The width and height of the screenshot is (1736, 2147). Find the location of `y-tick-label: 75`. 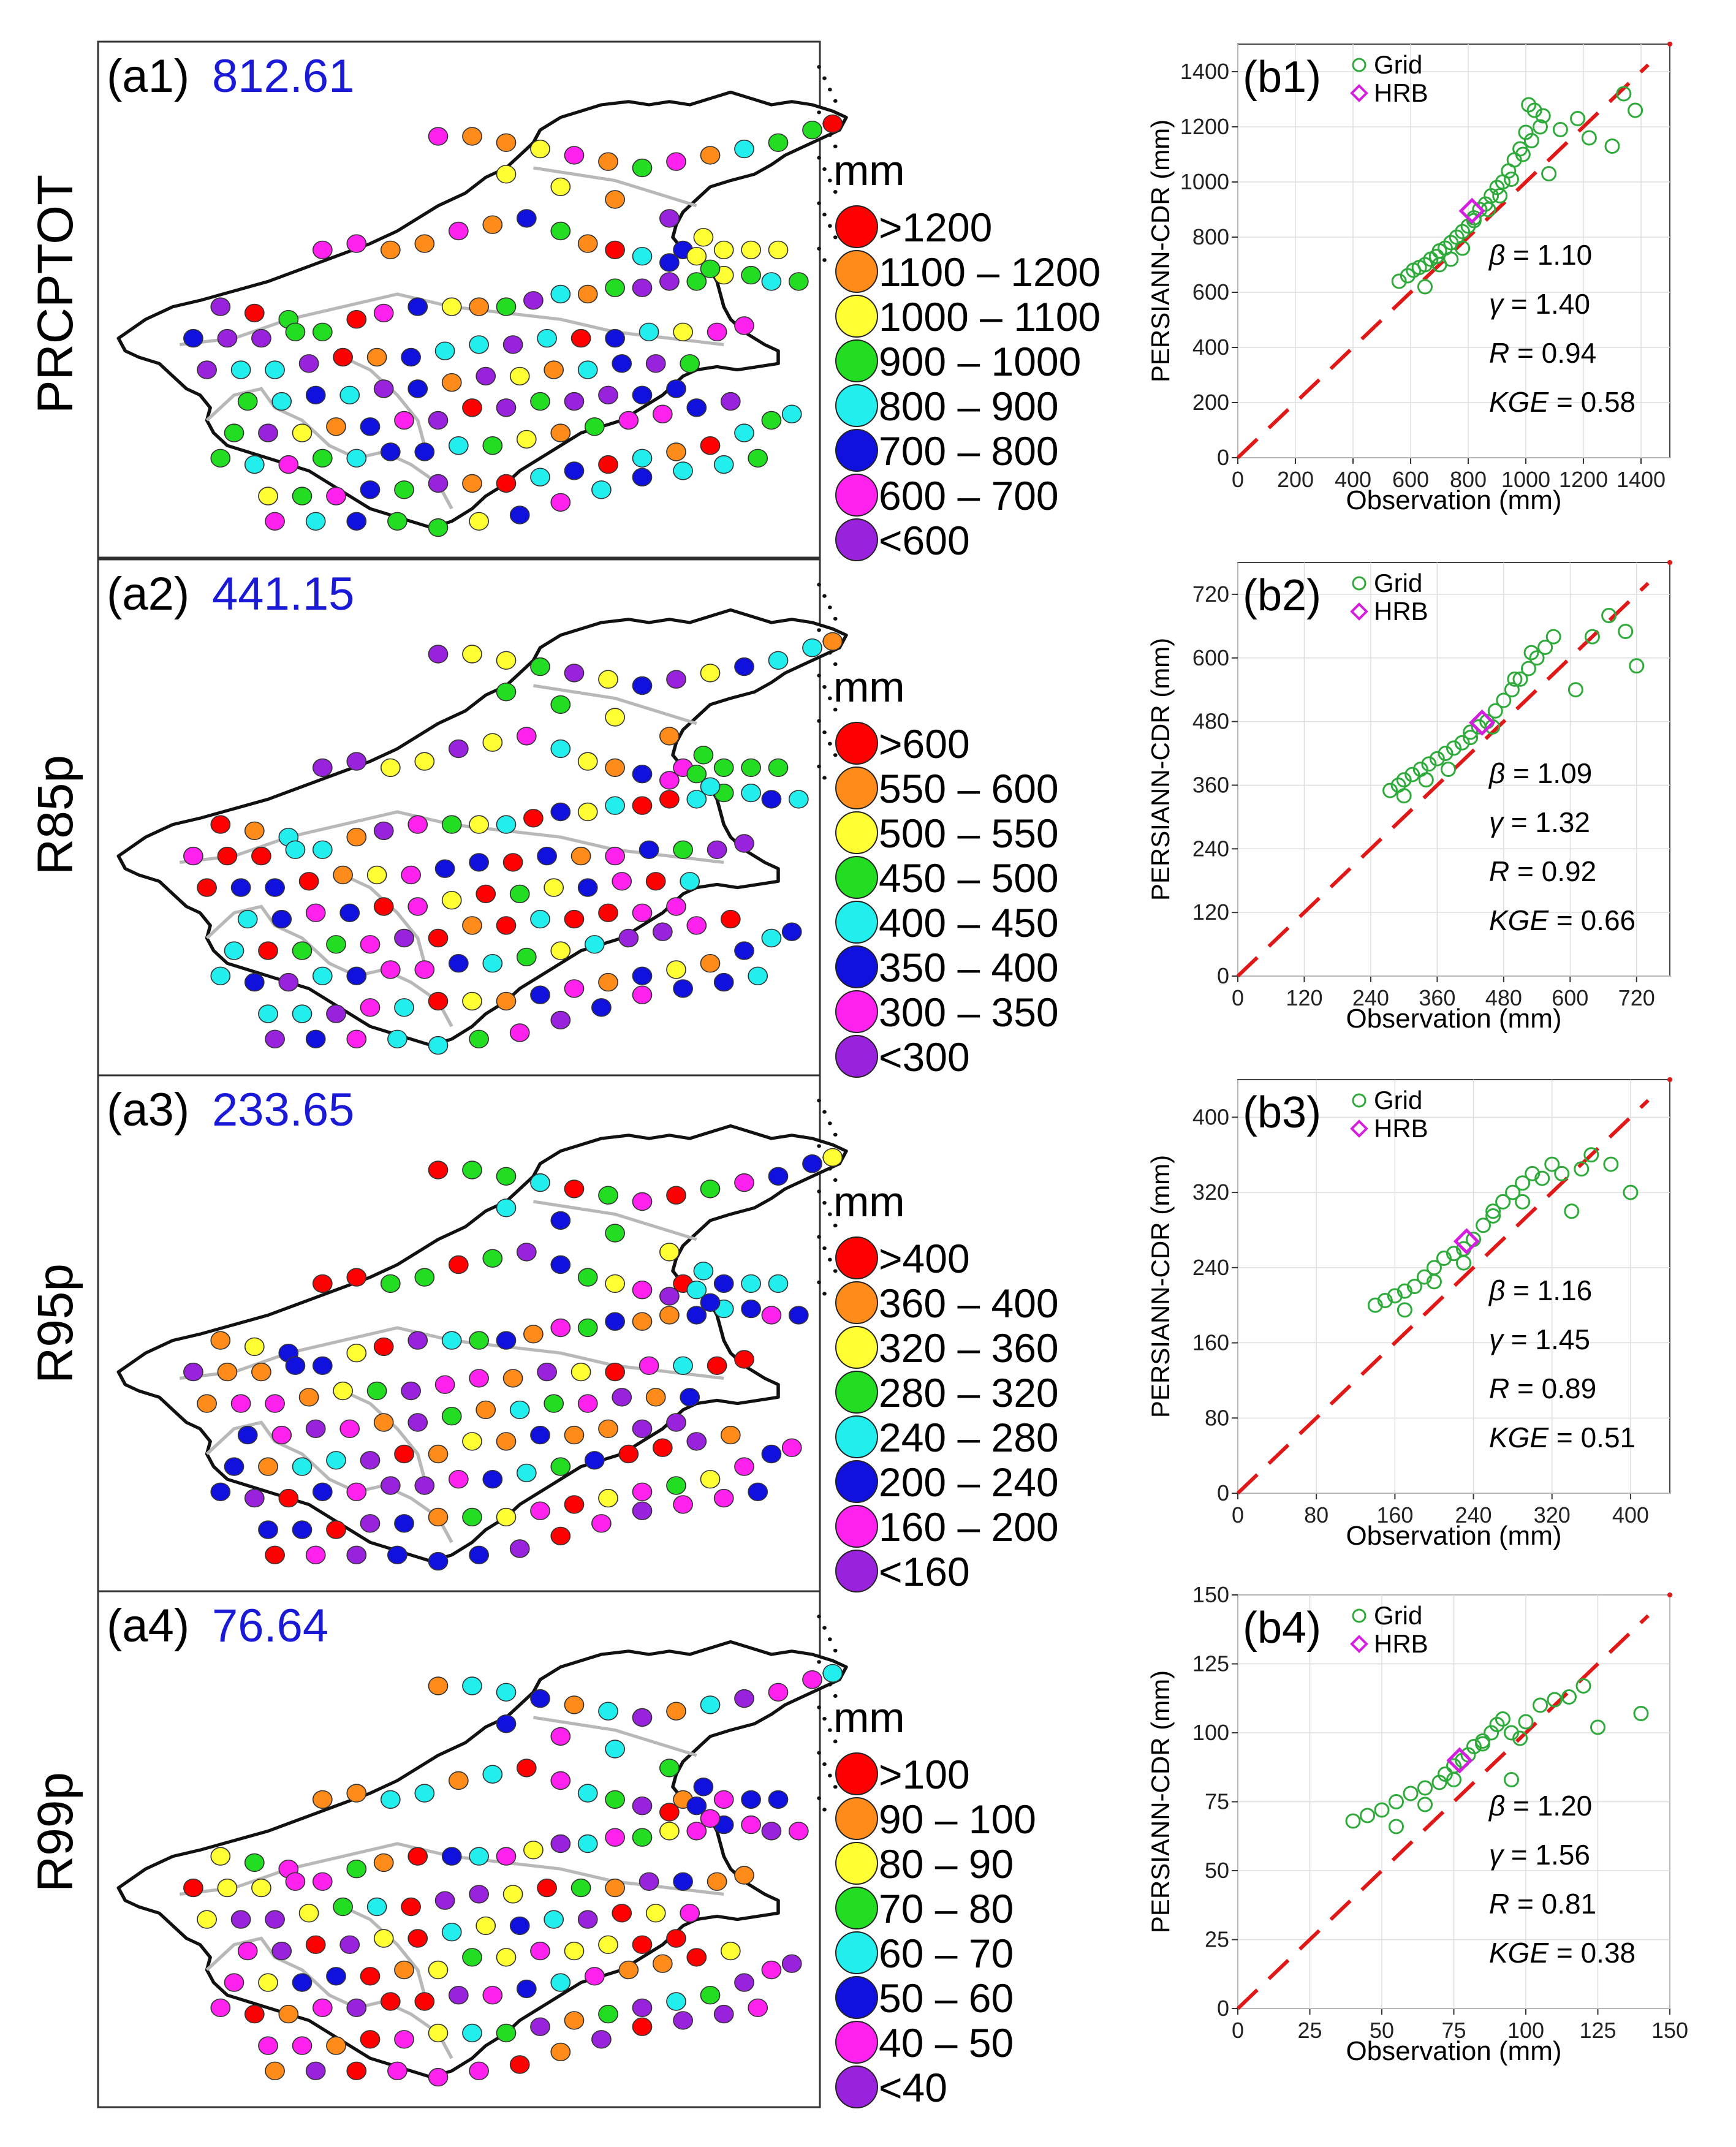

y-tick-label: 75 is located at coordinates (1217, 1802).